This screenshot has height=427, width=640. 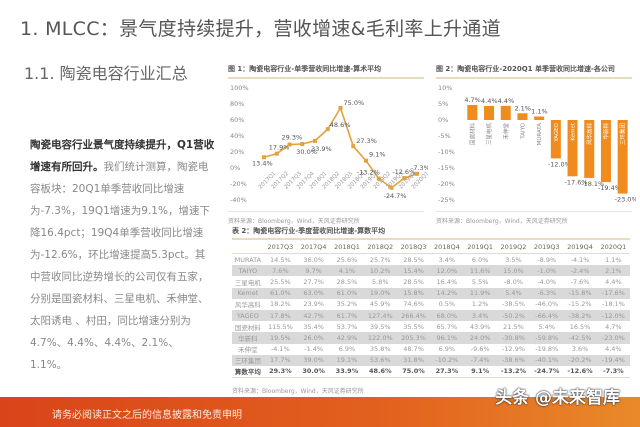 What do you see at coordinates (447, 271) in the screenshot?
I see `table-cell: 12.0%` at bounding box center [447, 271].